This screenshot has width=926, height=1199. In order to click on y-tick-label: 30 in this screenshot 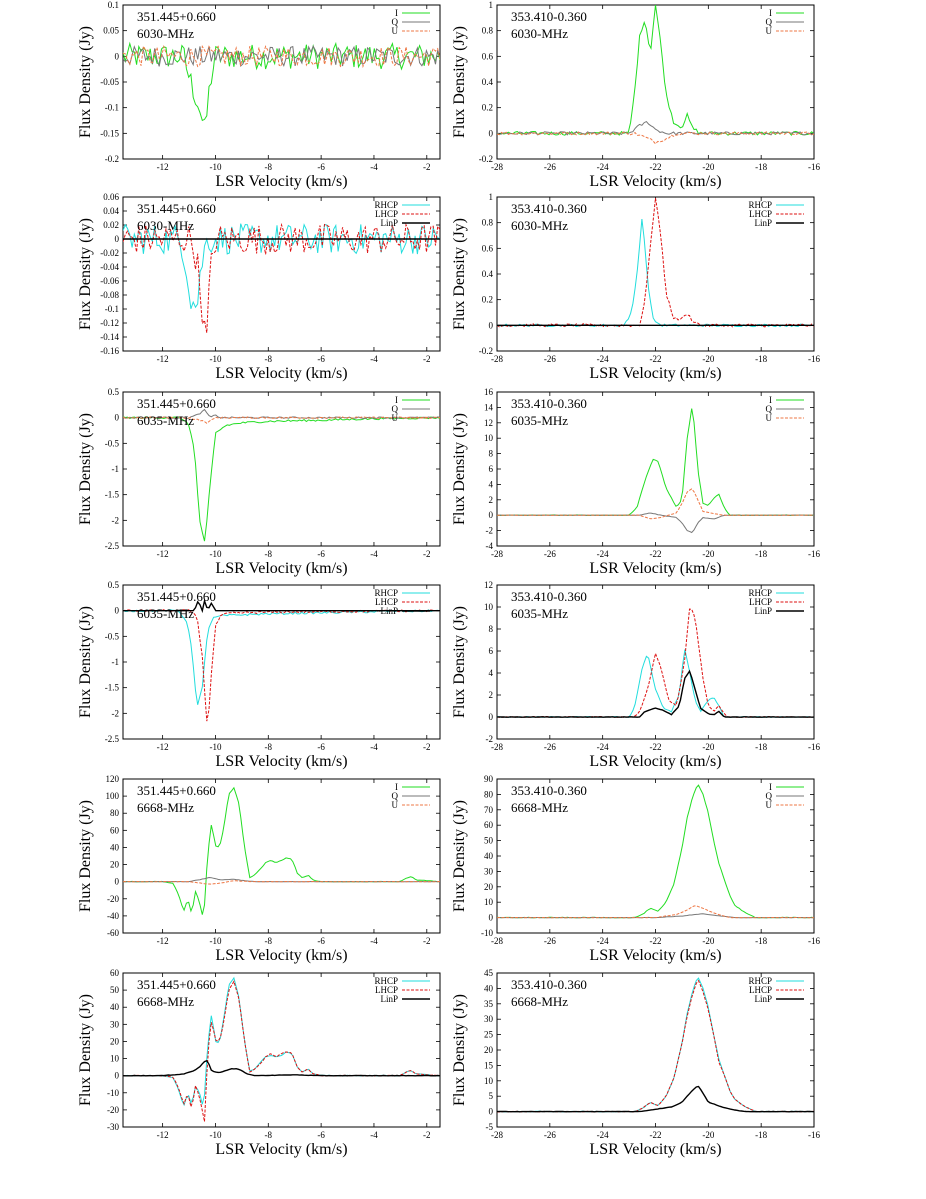, I will do `click(115, 1024)`.